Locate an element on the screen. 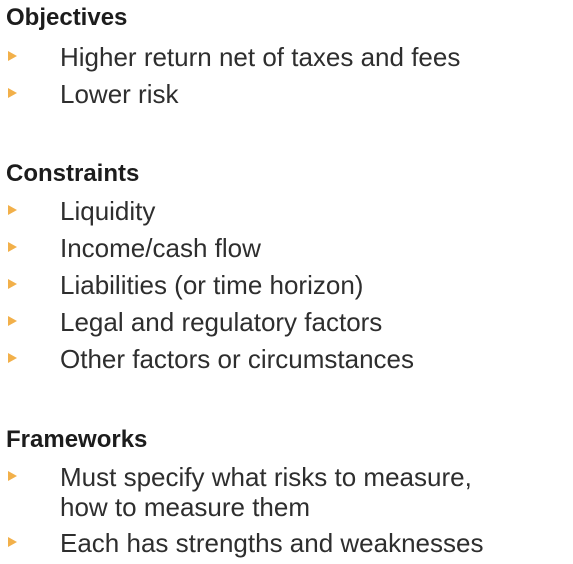  list-item: Legal and regulatory factors is located at coordinates (286, 325).